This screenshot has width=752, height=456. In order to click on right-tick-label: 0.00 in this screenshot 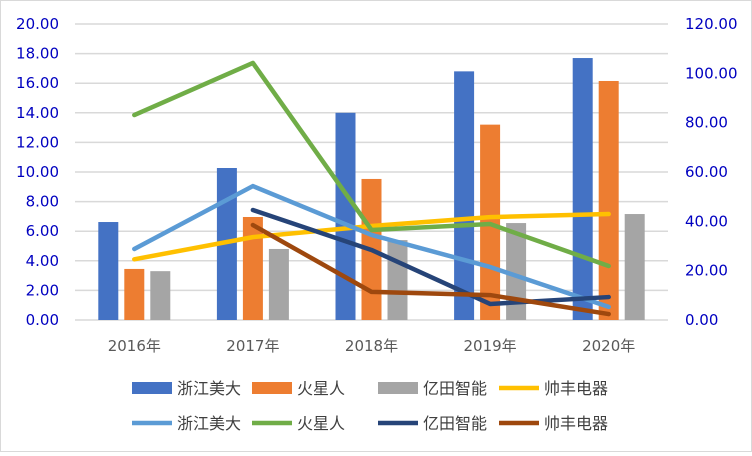, I will do `click(701, 320)`.